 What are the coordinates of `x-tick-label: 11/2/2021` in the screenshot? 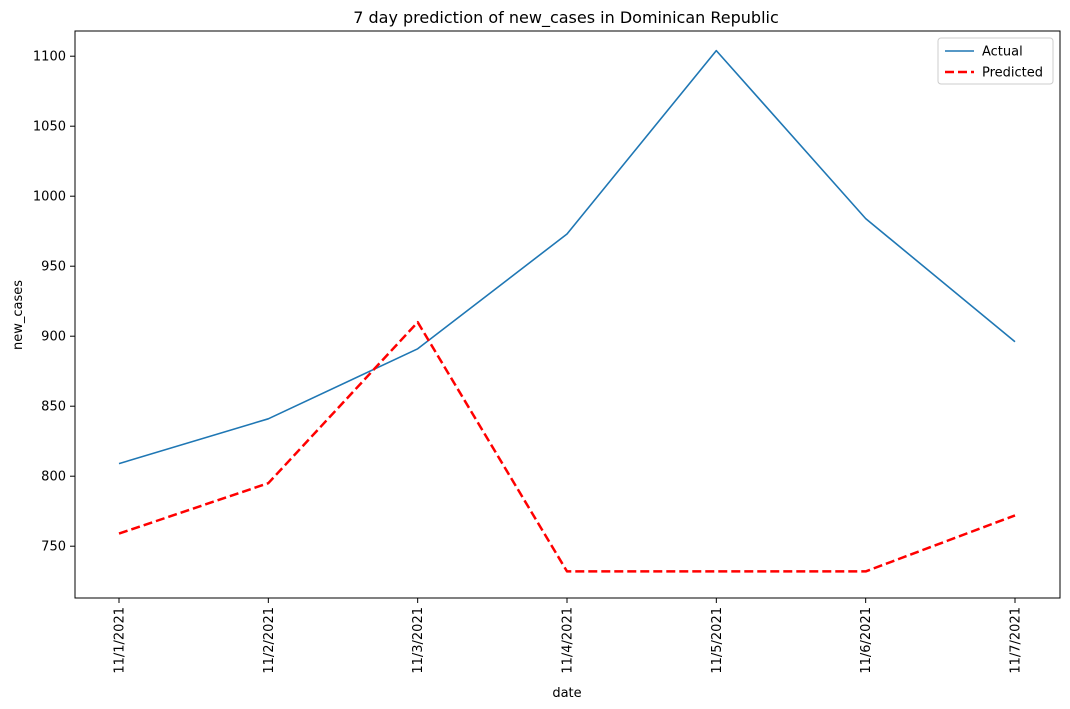 It's located at (269, 640).